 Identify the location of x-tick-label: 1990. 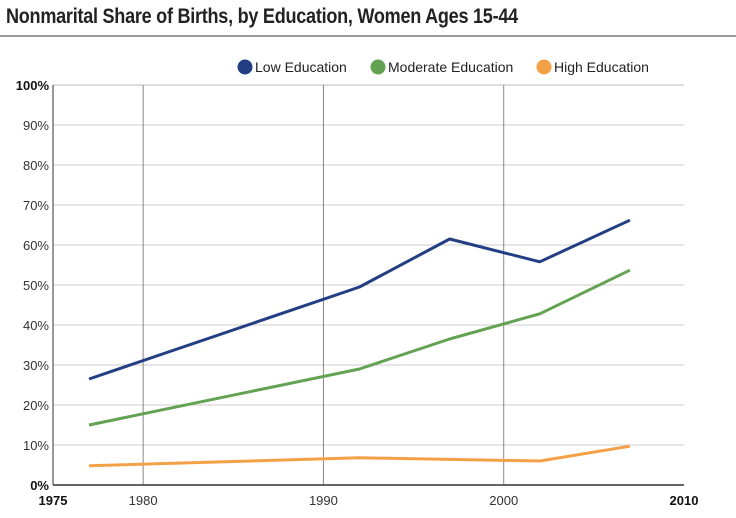
(323, 500).